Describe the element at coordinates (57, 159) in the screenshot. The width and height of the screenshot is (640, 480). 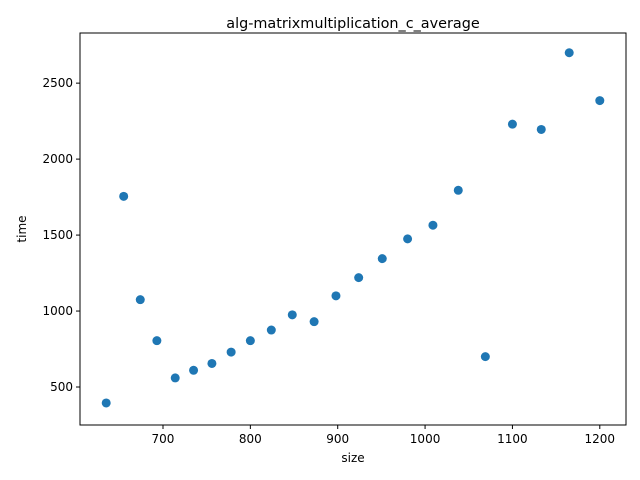
I see `y-tick-label: 2000` at that location.